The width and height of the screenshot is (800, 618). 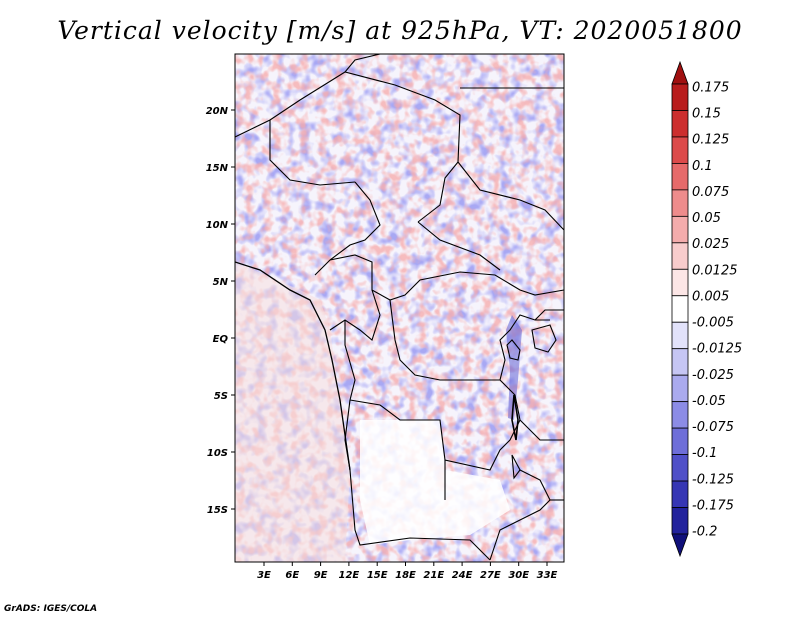 I want to click on lat-label: 15S, so click(x=217, y=510).